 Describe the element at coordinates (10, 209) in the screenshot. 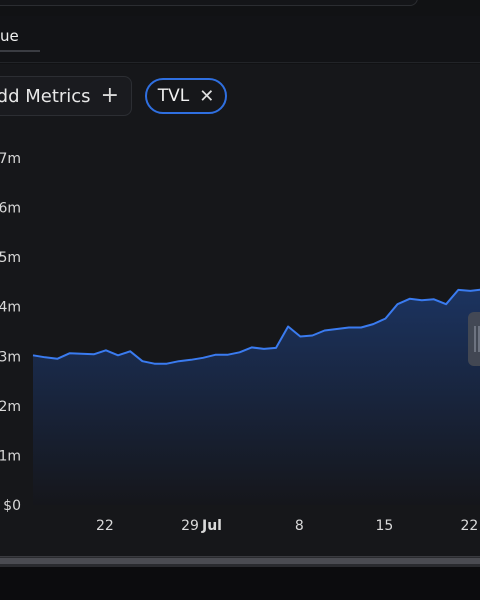

I see `y-tick-label: 6m` at that location.